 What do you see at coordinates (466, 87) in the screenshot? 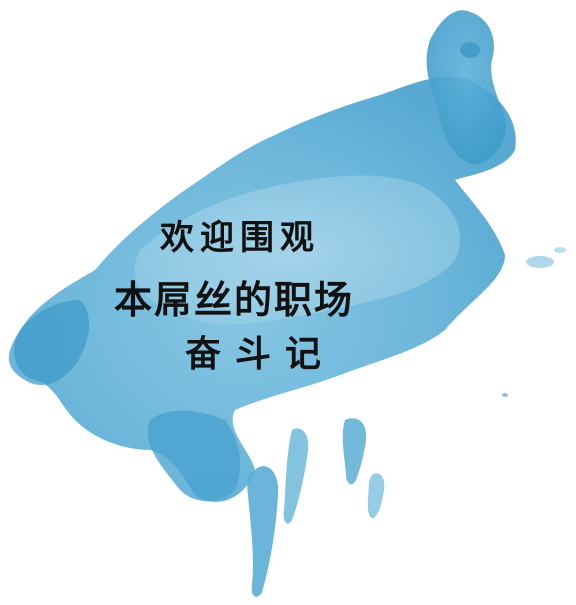
I see `splash-top-plume` at bounding box center [466, 87].